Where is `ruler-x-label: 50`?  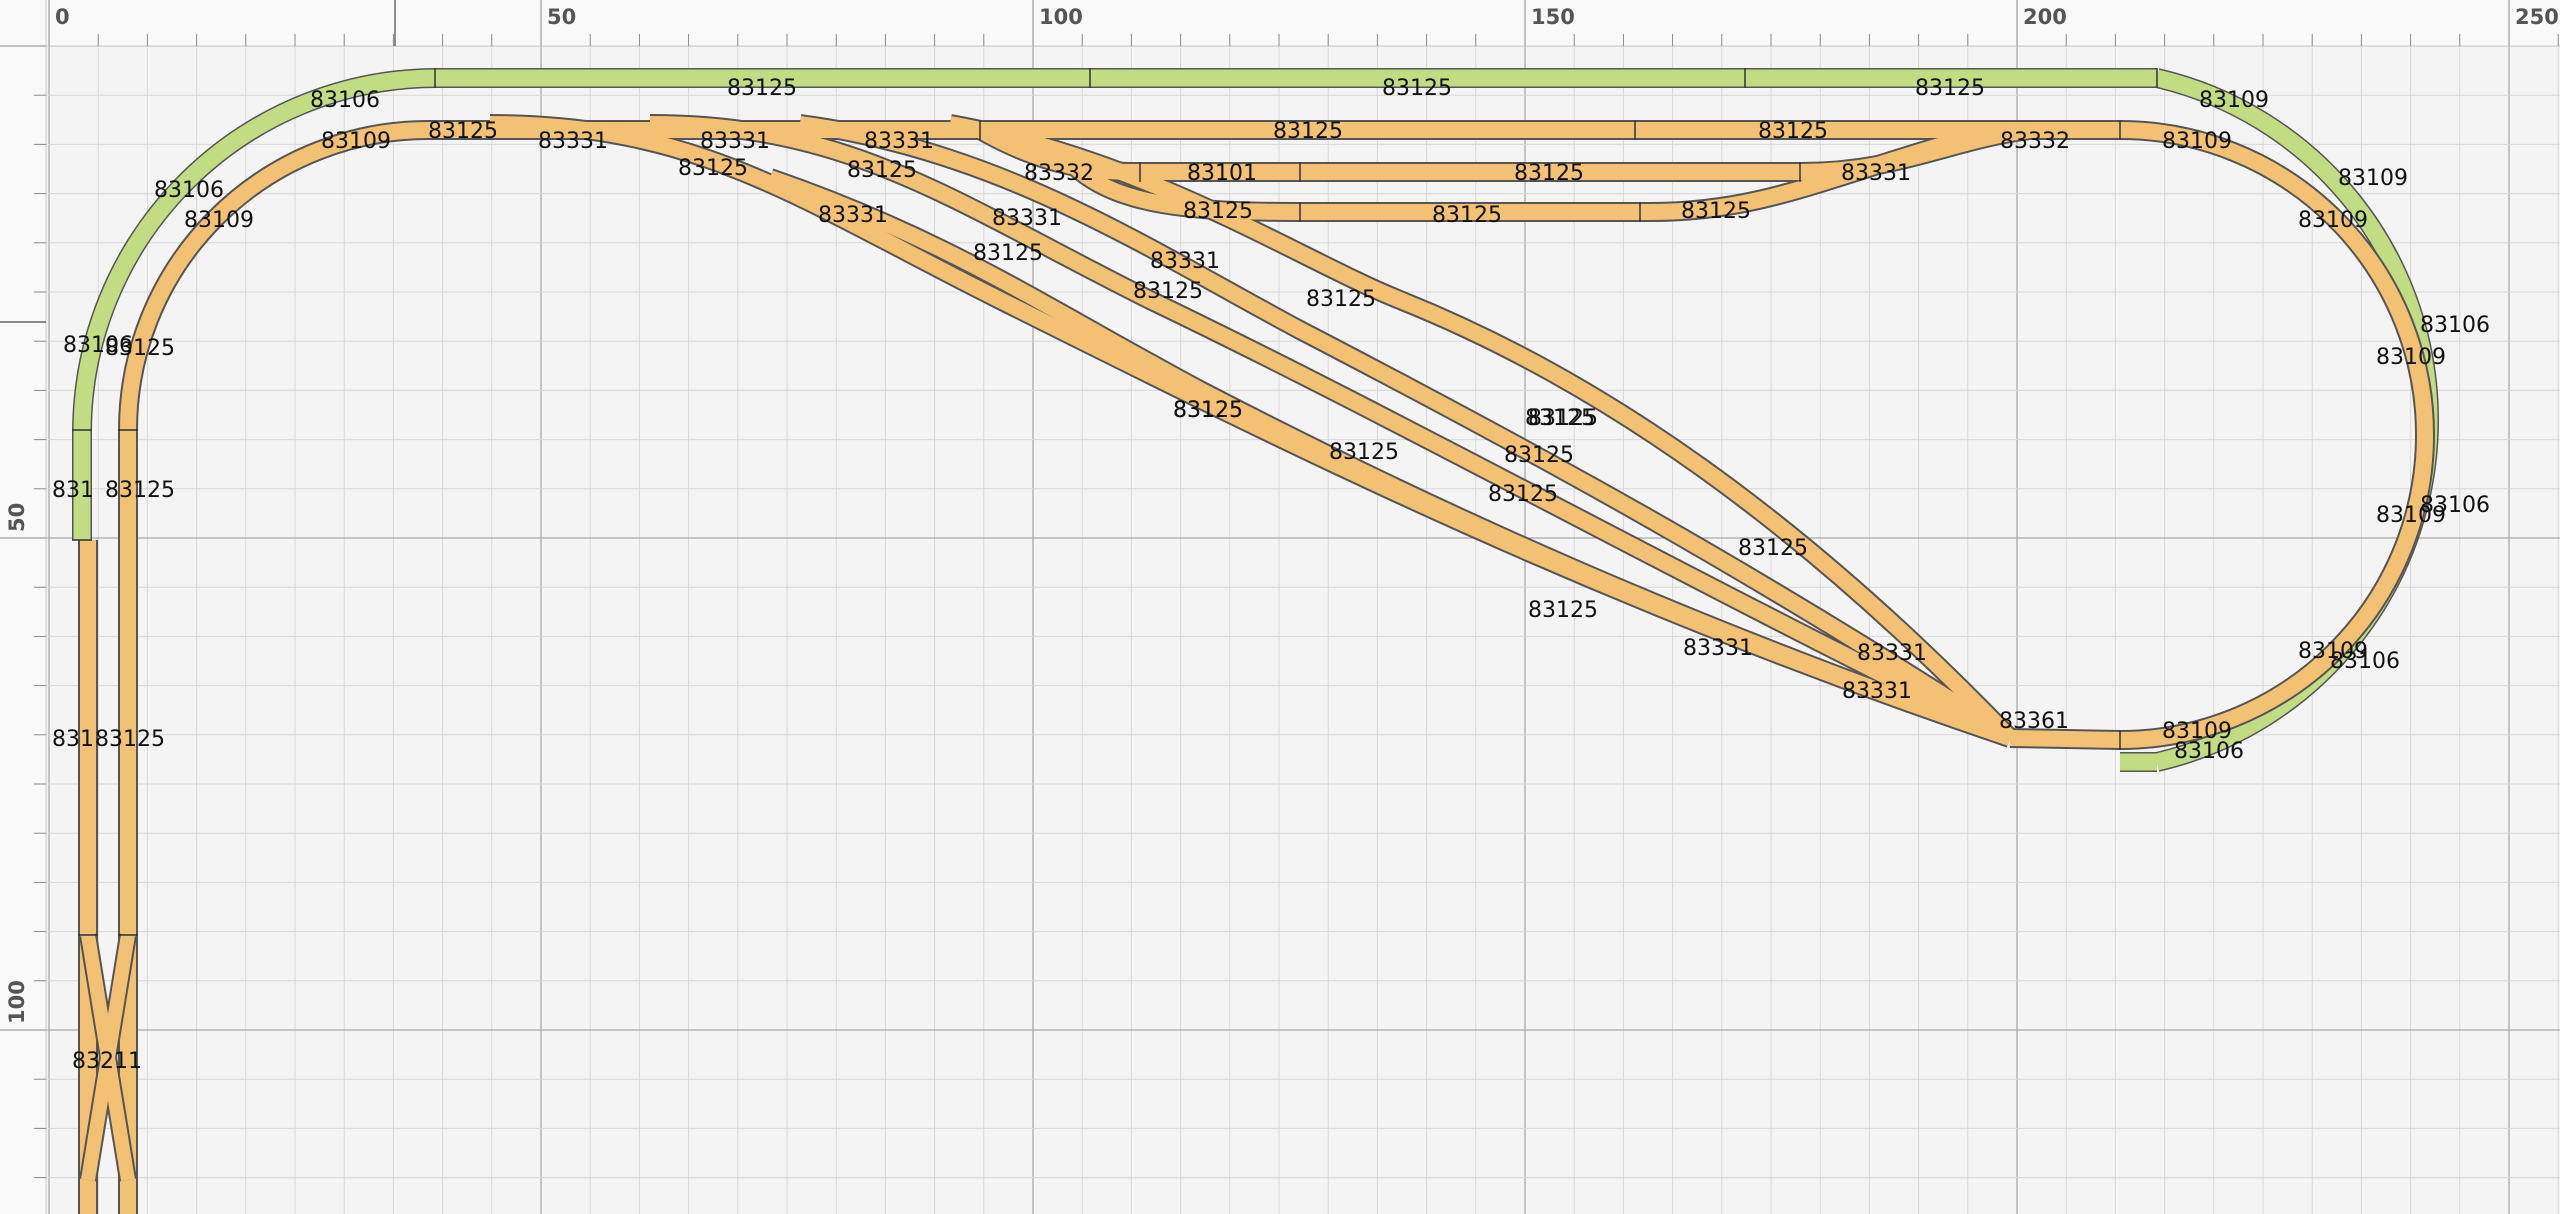
ruler-x-label: 50 is located at coordinates (561, 17).